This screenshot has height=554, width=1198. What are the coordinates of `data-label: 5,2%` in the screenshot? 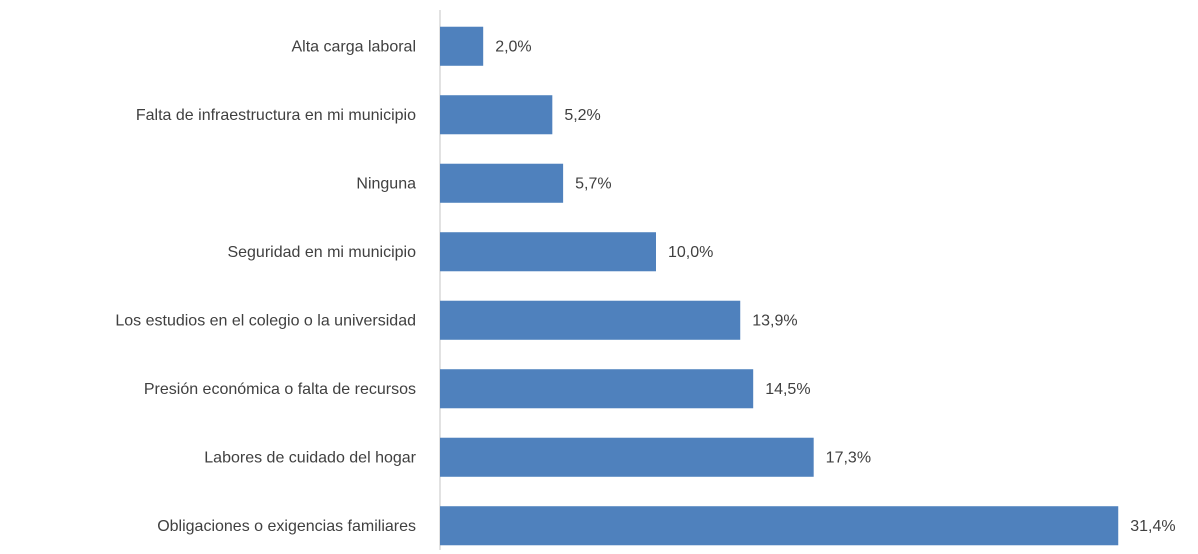 It's located at (582, 115).